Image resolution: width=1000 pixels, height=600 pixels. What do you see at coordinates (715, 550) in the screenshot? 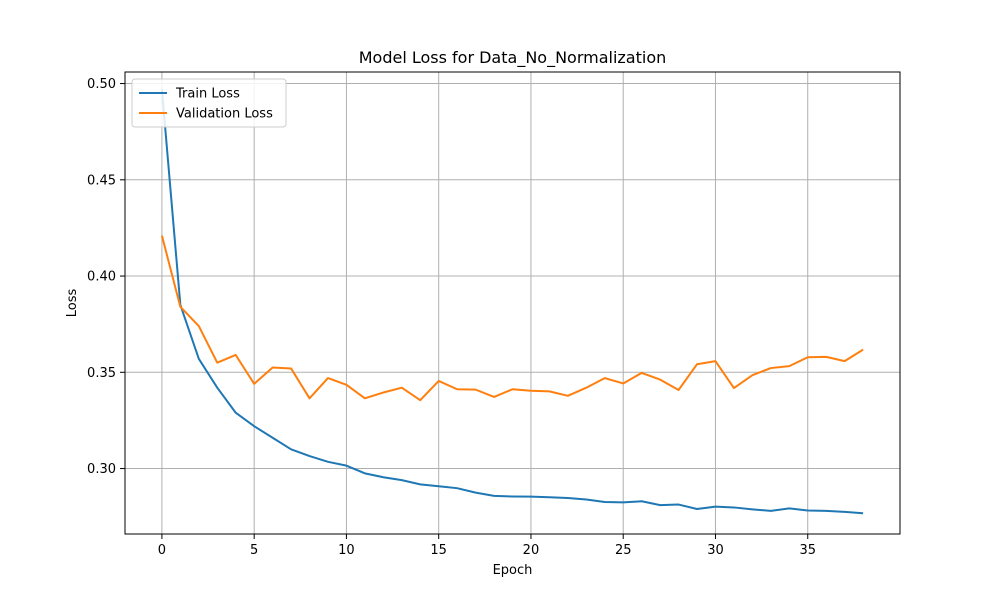
I see `x-tick-label: 30` at bounding box center [715, 550].